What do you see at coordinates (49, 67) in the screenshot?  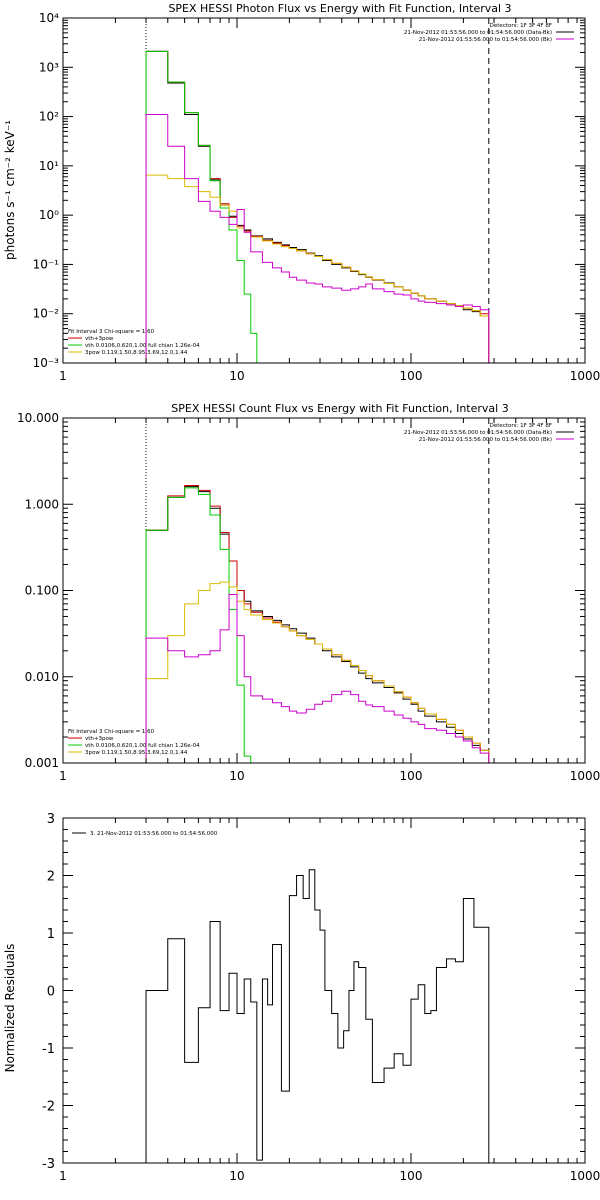 I see `y-tick-label: 10³` at bounding box center [49, 67].